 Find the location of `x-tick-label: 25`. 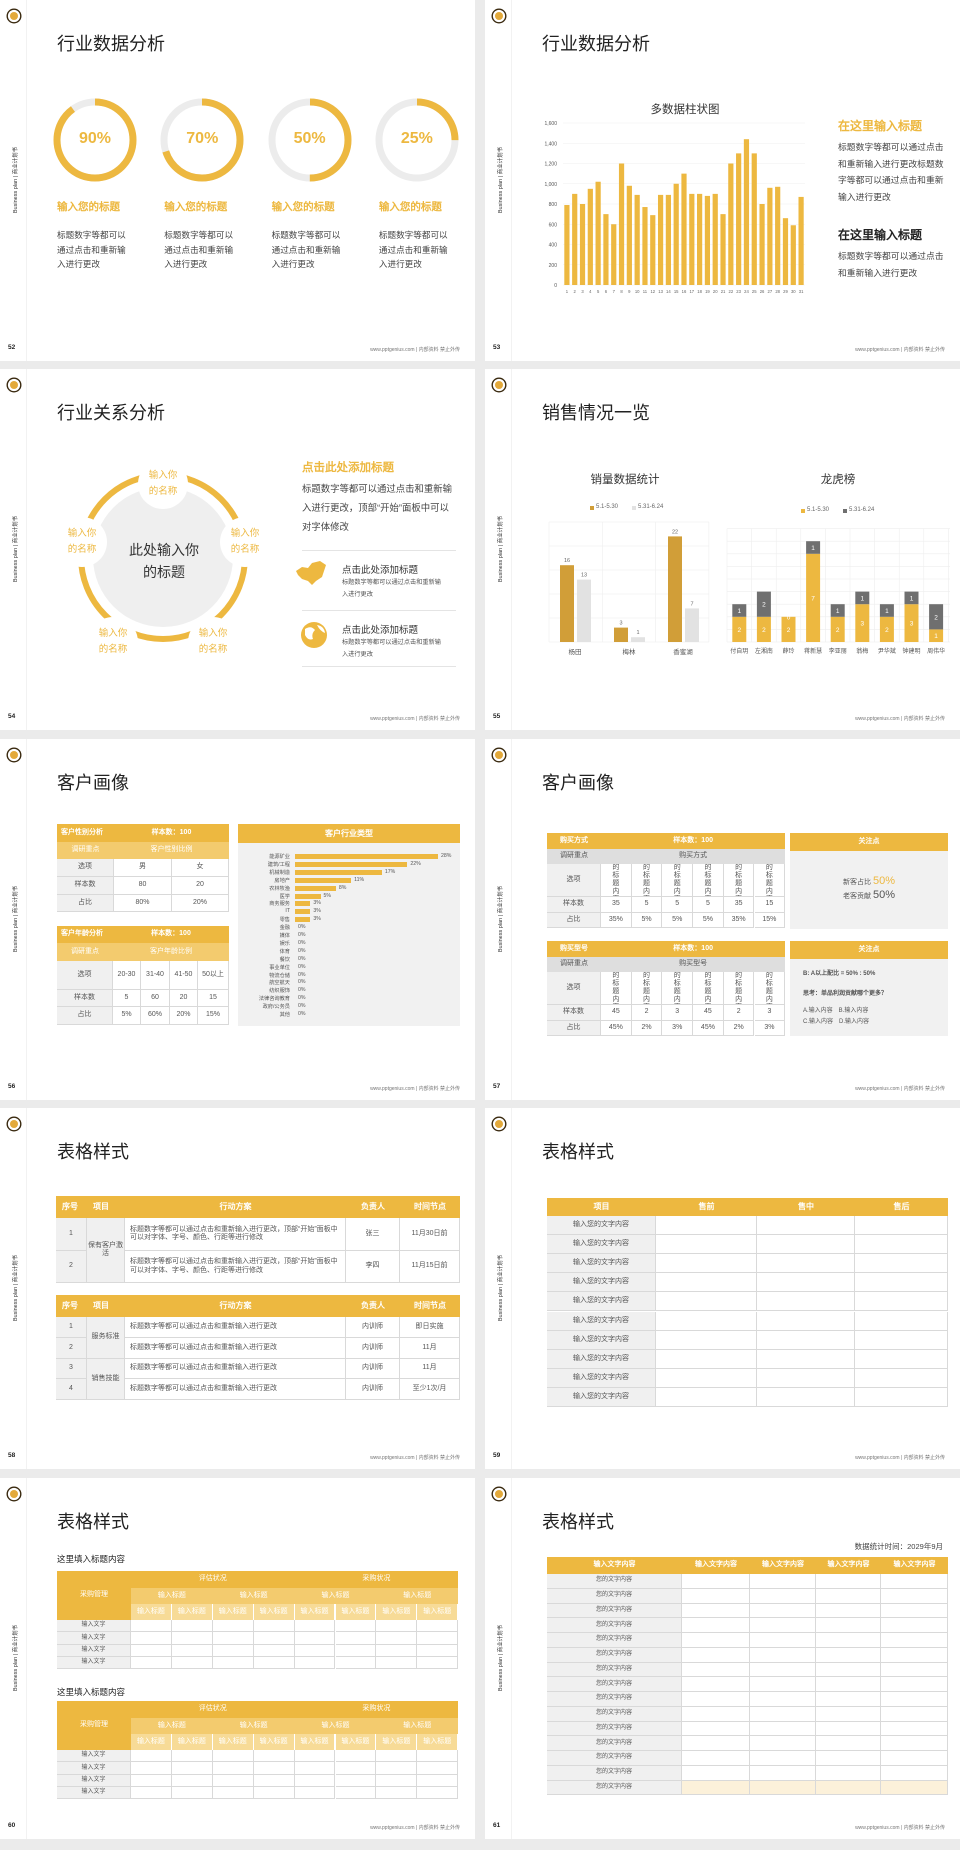

x-tick-label: 25 is located at coordinates (754, 291).